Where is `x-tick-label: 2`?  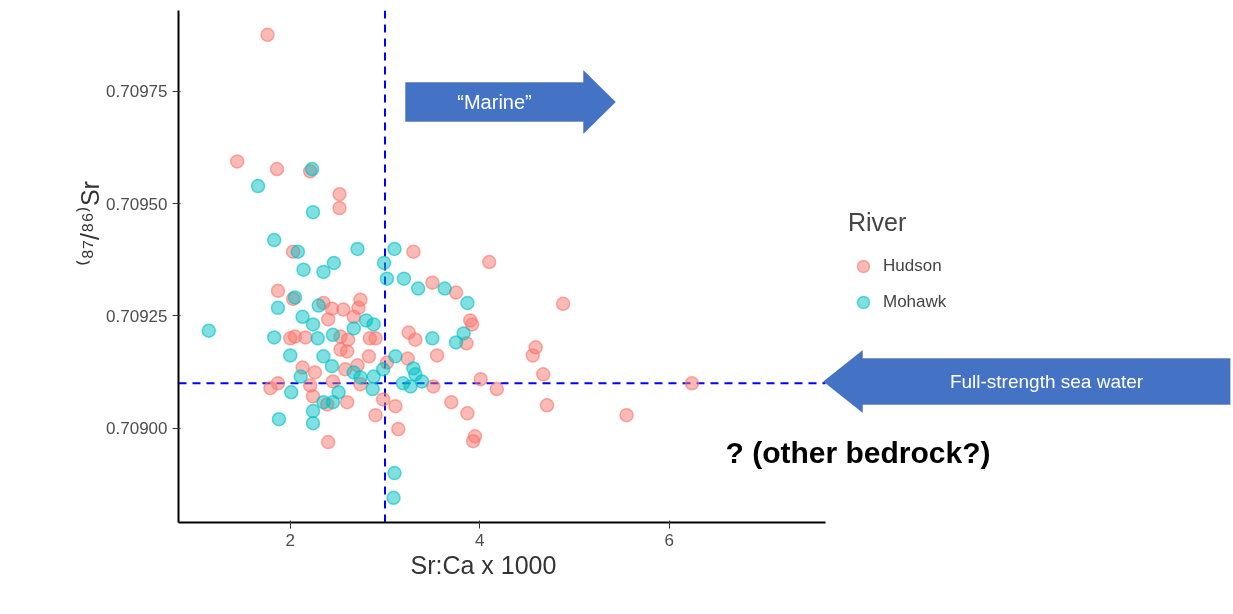
x-tick-label: 2 is located at coordinates (290, 540).